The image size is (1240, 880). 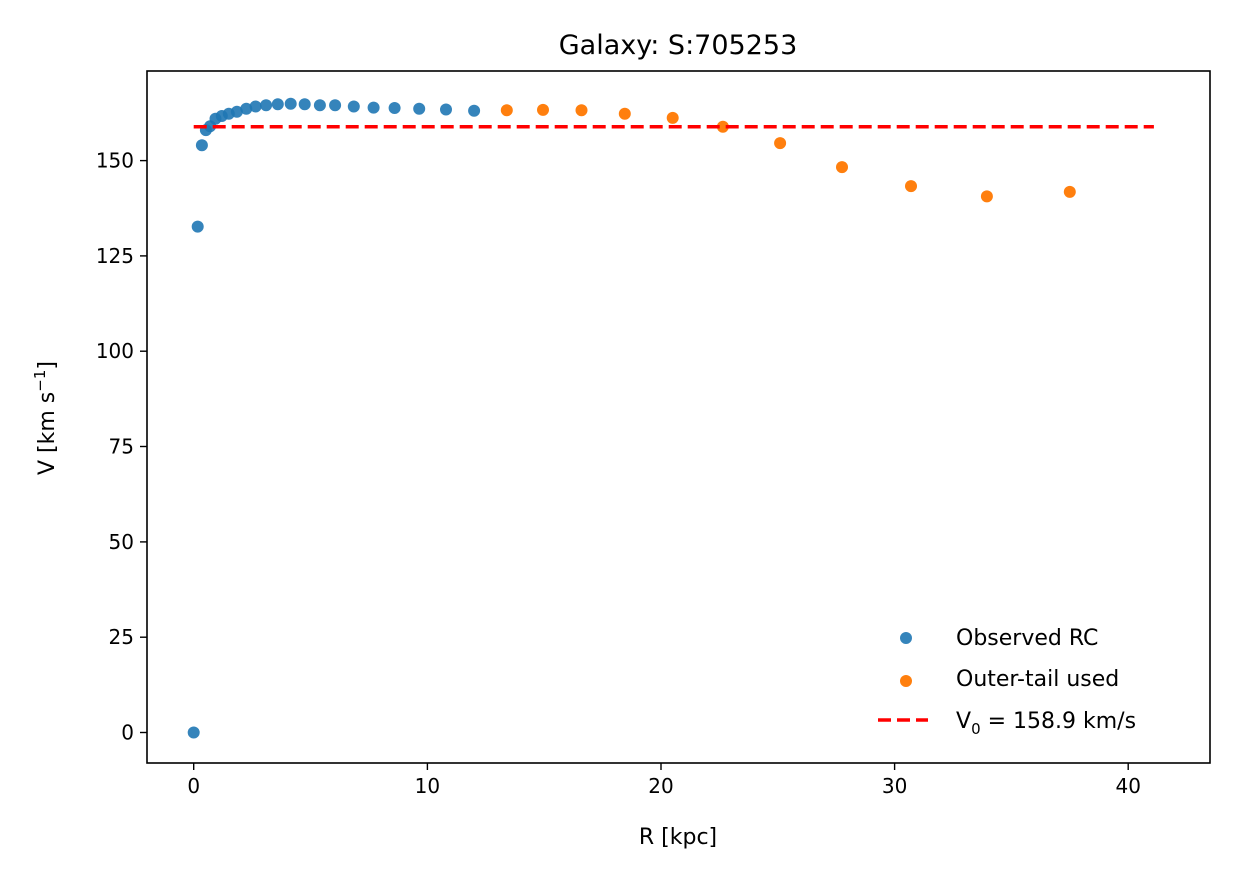 I want to click on x-axis-label: R [kpc], so click(x=678, y=837).